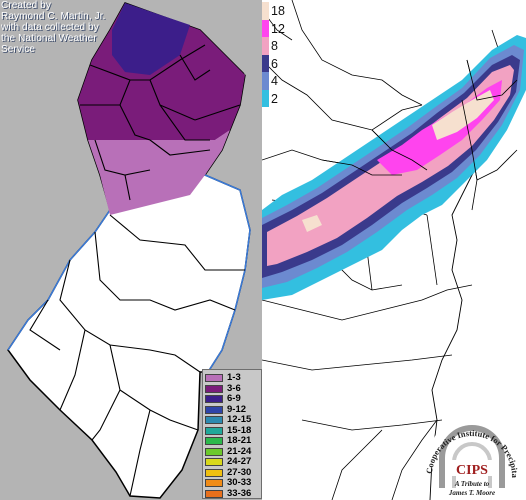 Image resolution: width=526 pixels, height=500 pixels. Describe the element at coordinates (239, 472) in the screenshot. I see `nj-legend-label: 27-30` at that location.